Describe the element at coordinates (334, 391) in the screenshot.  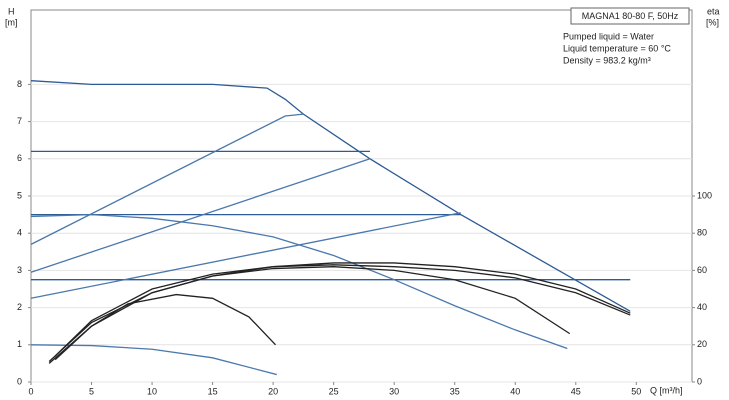
I see `x-tick-label: 25` at that location.